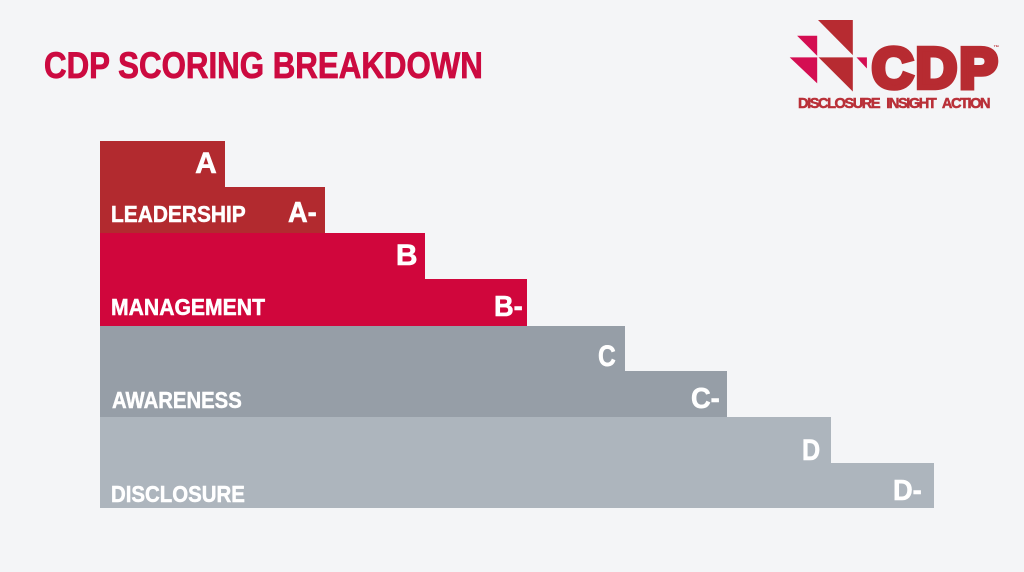 Image resolution: width=1024 pixels, height=572 pixels. Describe the element at coordinates (894, 104) in the screenshot. I see `svg-text: DISCLOSURE INSIGHT ACTION` at that location.